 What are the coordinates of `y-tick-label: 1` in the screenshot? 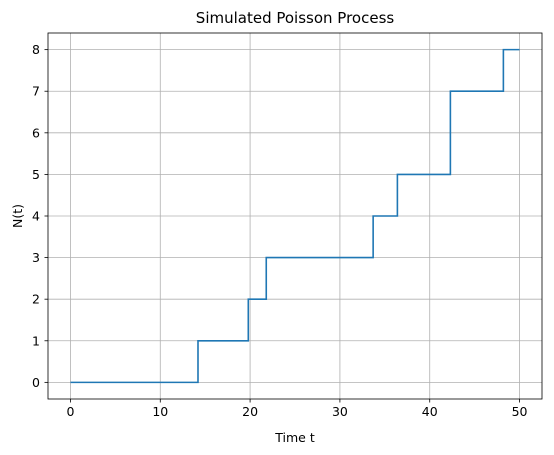 It's located at (36, 340).